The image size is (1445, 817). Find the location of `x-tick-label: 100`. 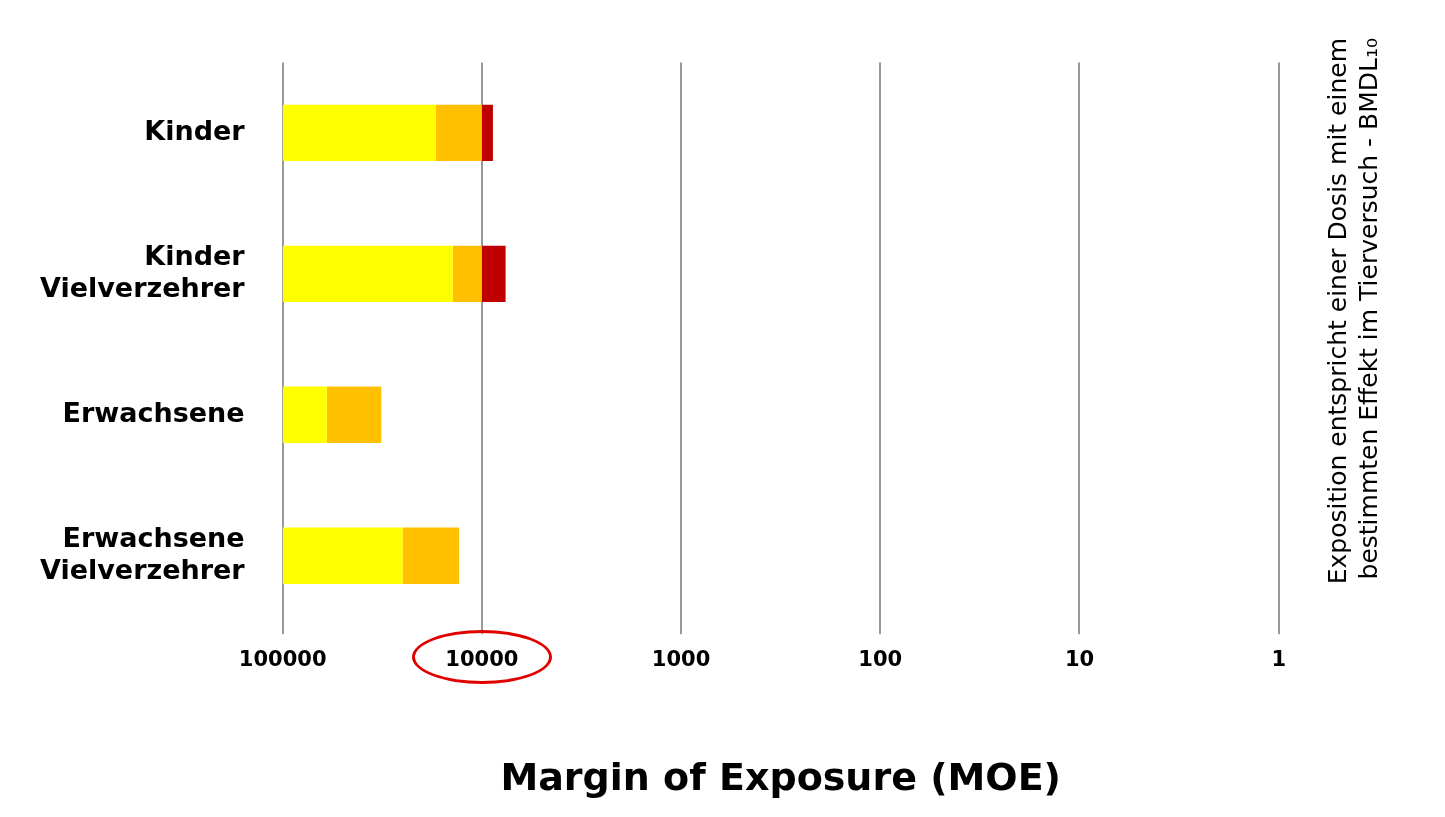

x-tick-label: 100 is located at coordinates (880, 659).